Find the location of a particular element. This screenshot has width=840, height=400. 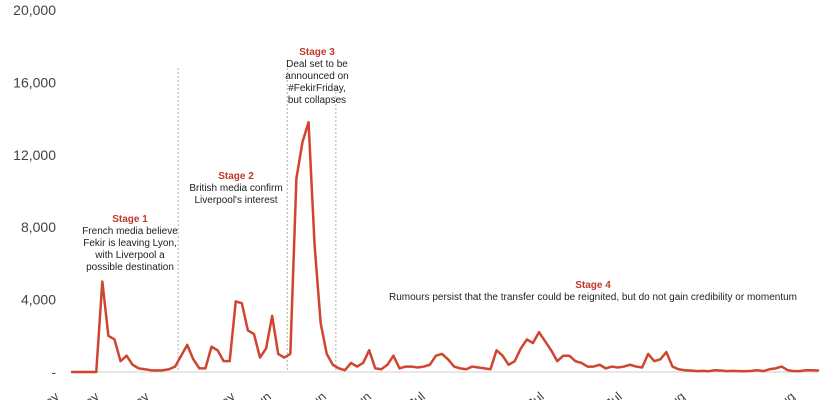

stage-description-line: possible destination is located at coordinates (130, 267).